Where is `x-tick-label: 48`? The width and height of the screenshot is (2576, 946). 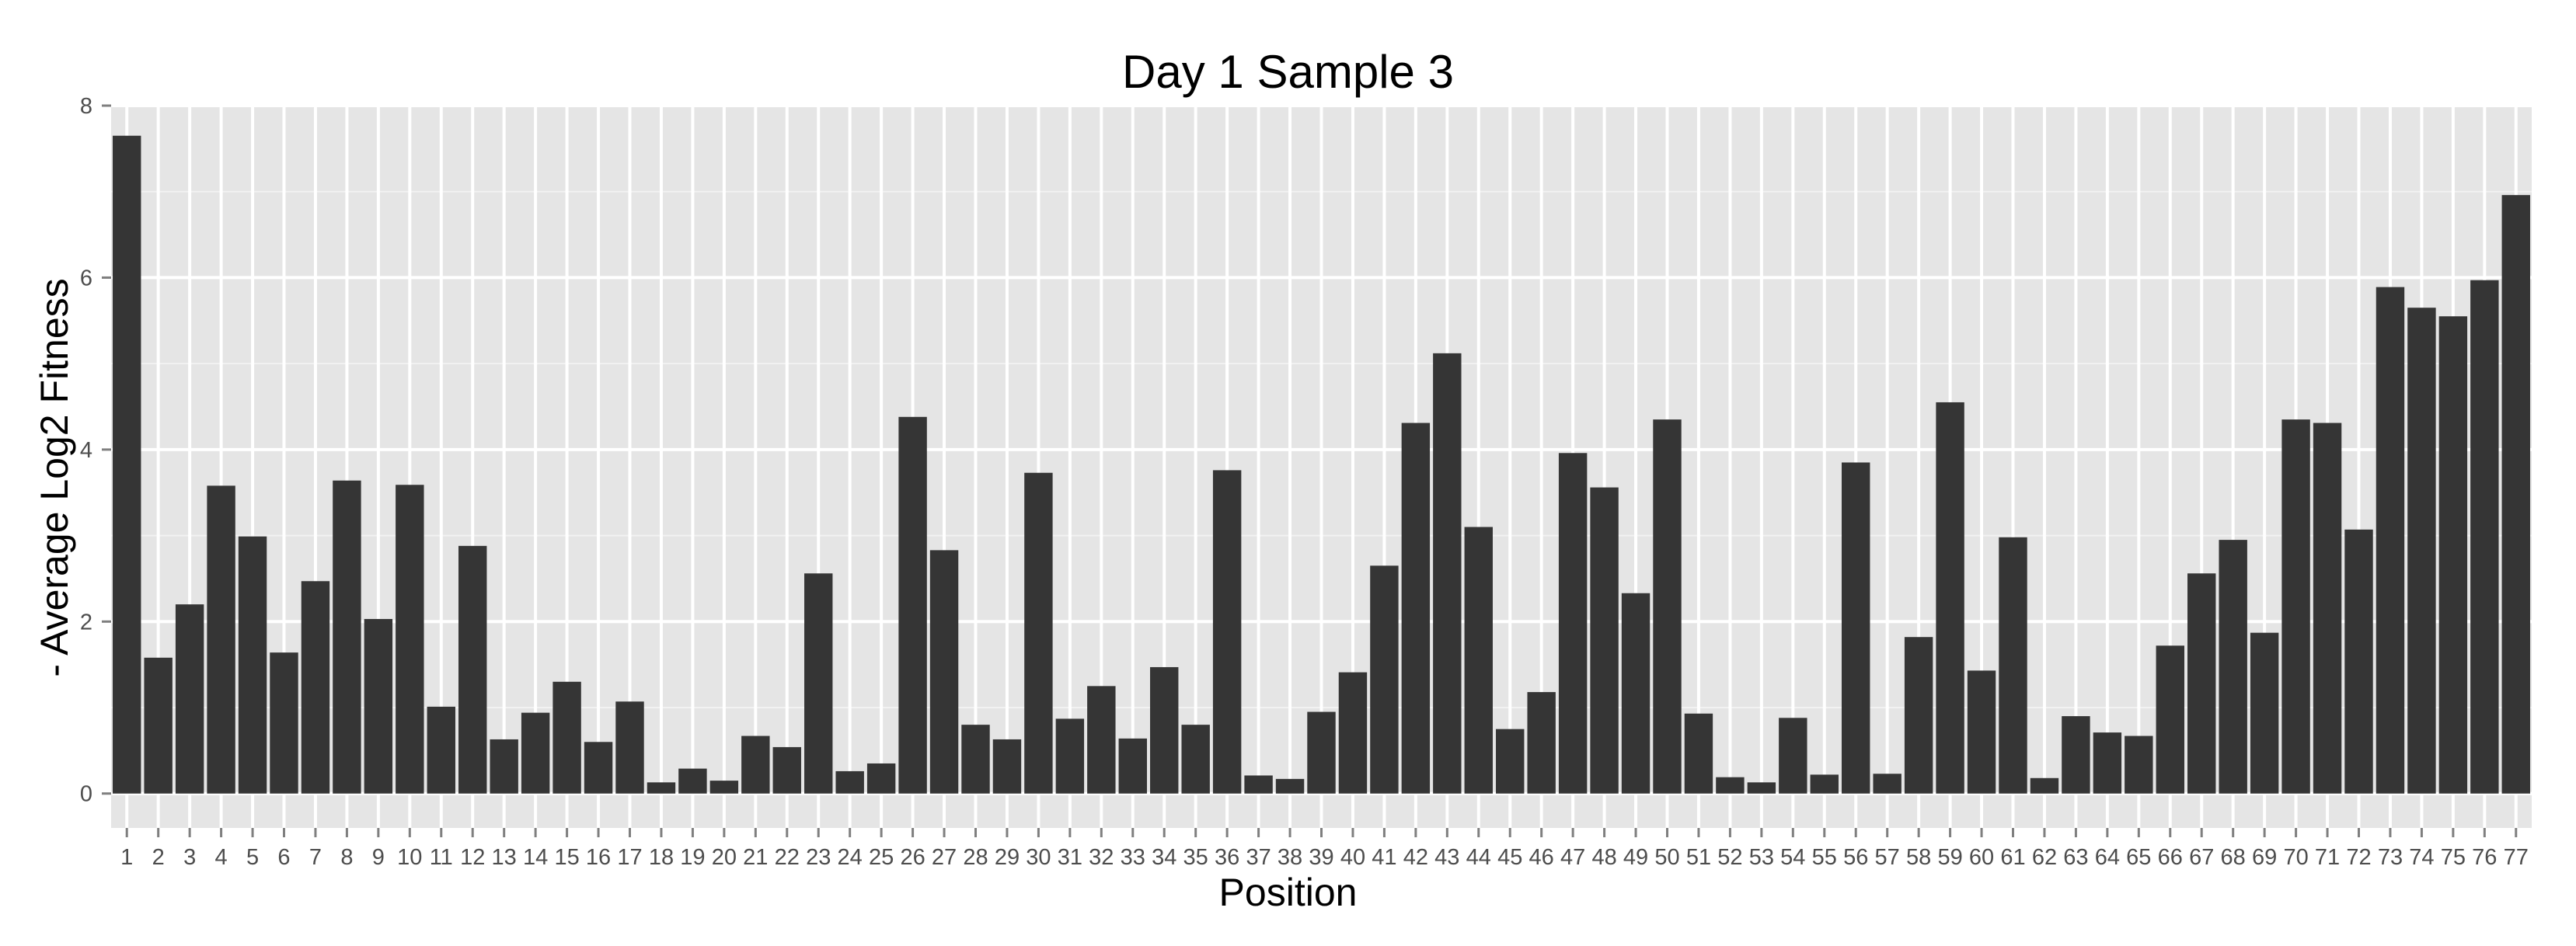
x-tick-label: 48 is located at coordinates (1604, 857).